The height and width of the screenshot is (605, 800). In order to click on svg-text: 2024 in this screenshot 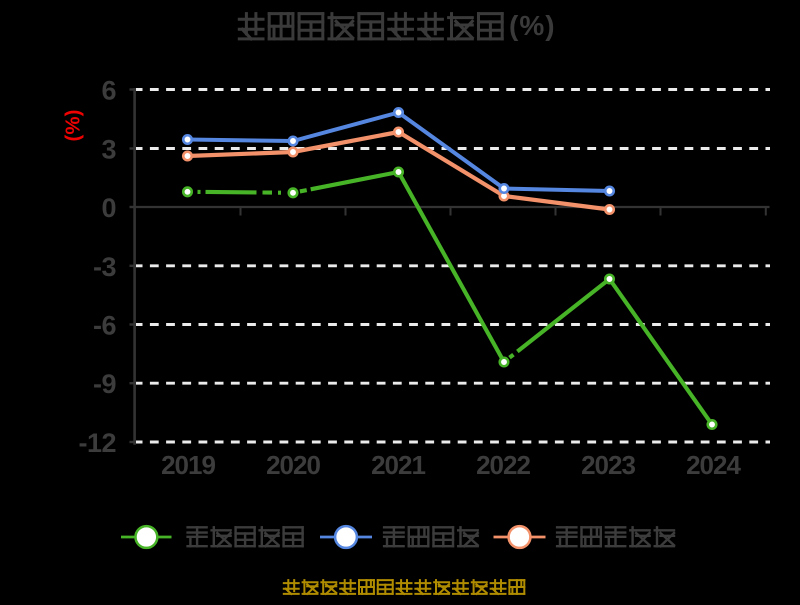, I will do `click(713, 465)`.